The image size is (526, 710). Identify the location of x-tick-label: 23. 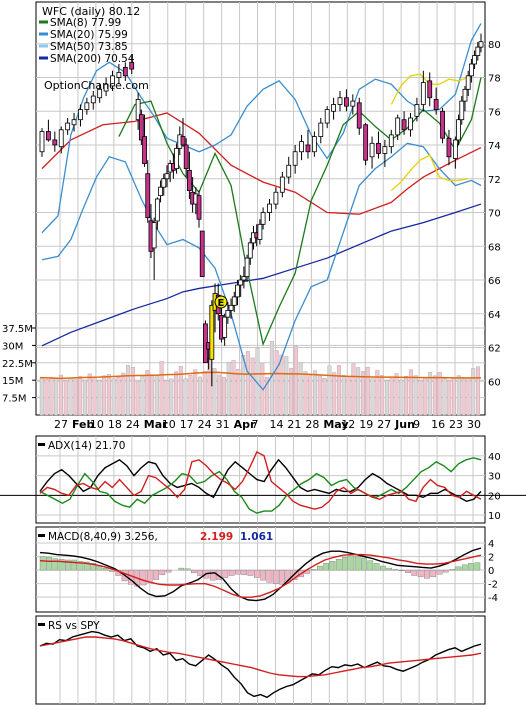
(456, 424).